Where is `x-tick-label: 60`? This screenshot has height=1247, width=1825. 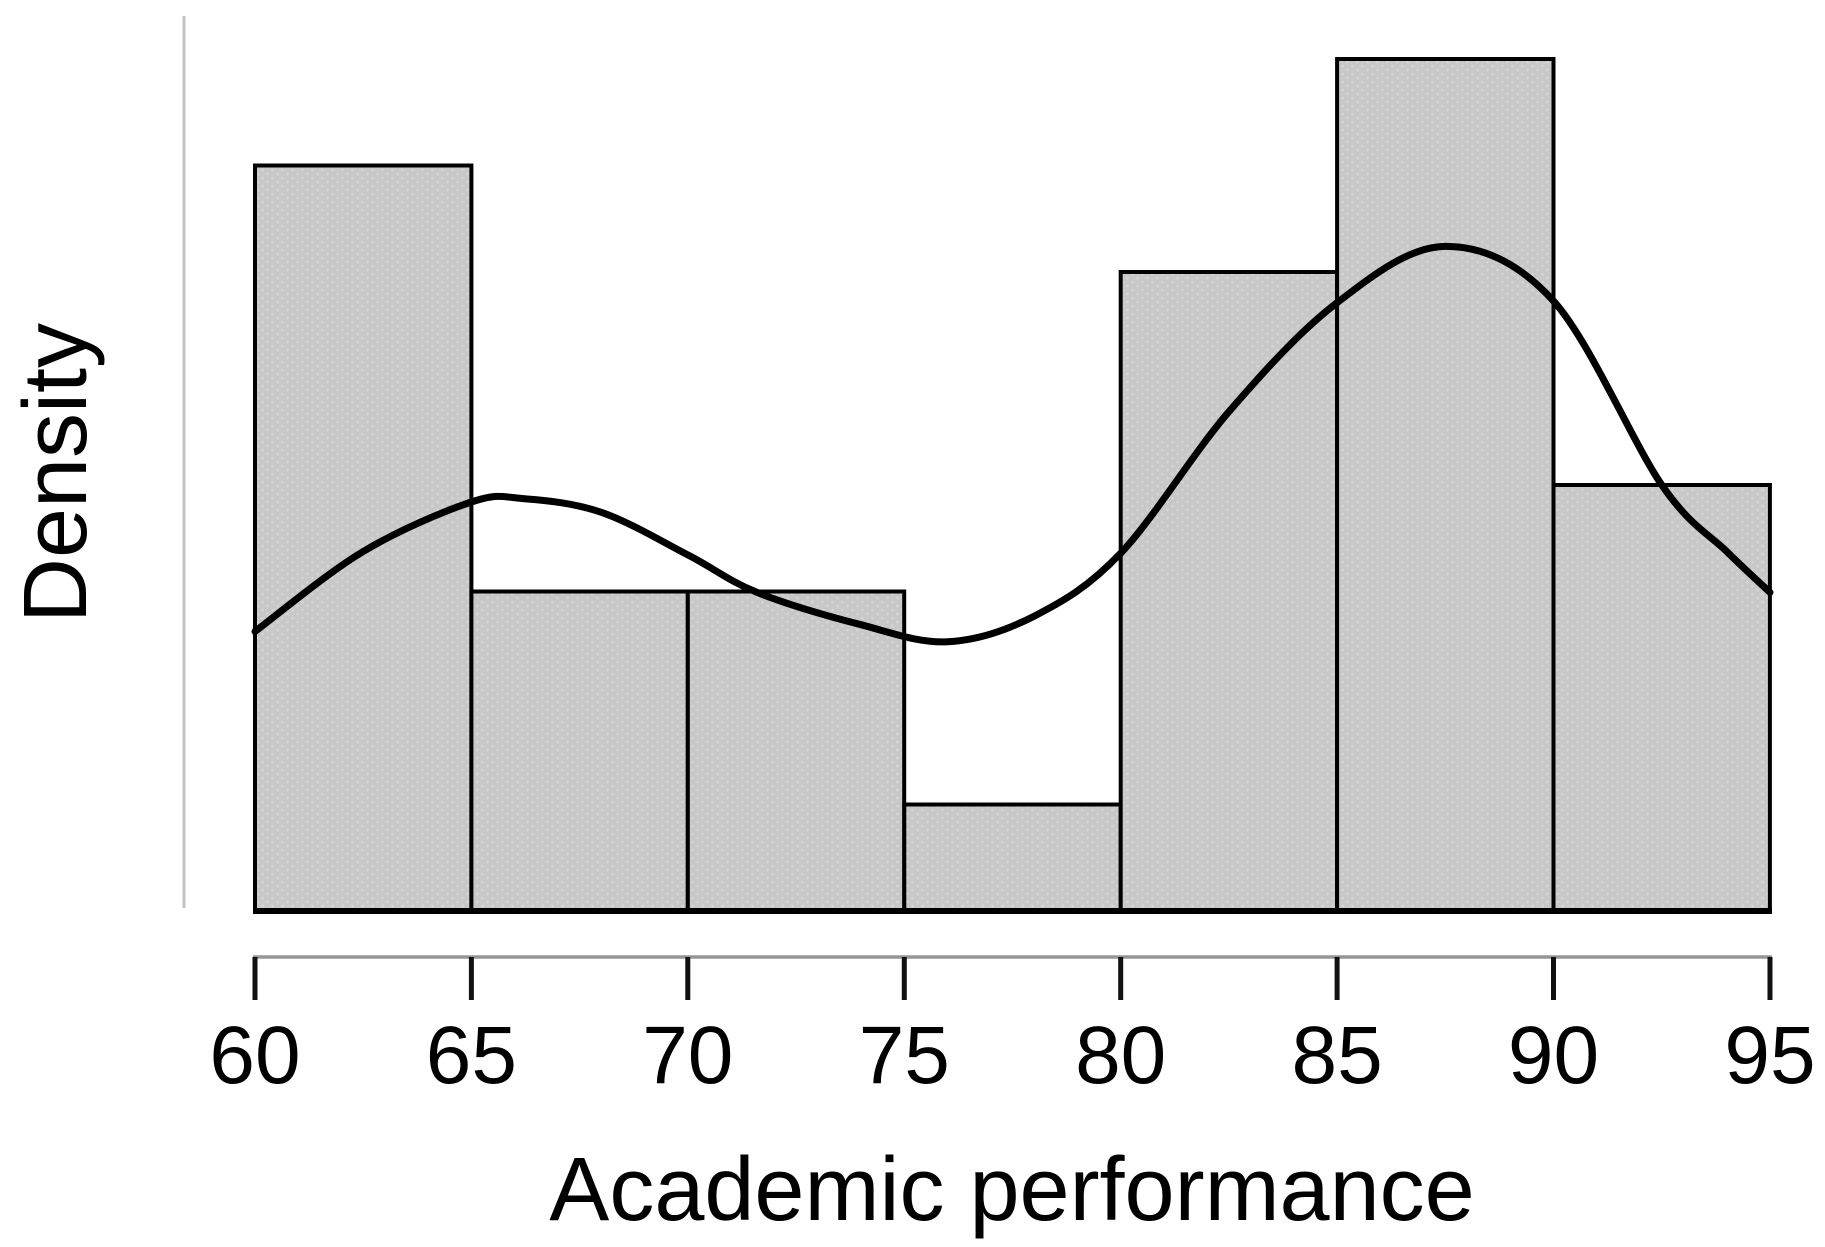 x-tick-label: 60 is located at coordinates (254, 1055).